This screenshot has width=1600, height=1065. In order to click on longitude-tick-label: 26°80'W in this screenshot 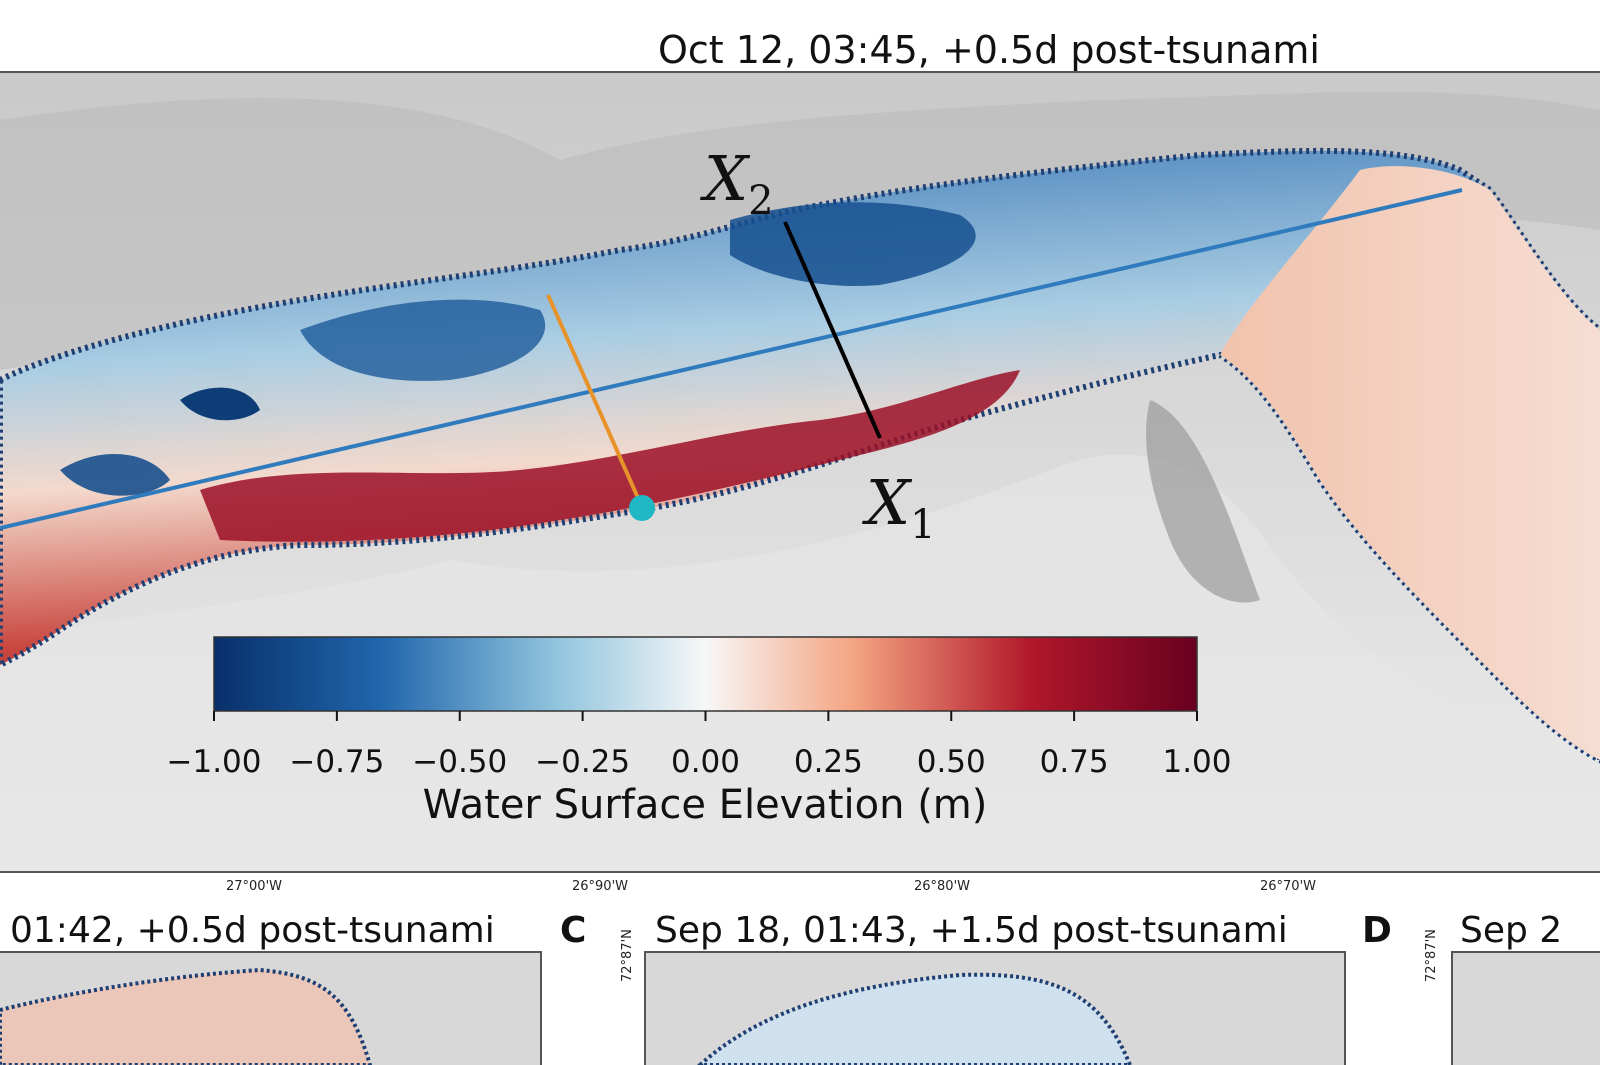, I will do `click(942, 886)`.